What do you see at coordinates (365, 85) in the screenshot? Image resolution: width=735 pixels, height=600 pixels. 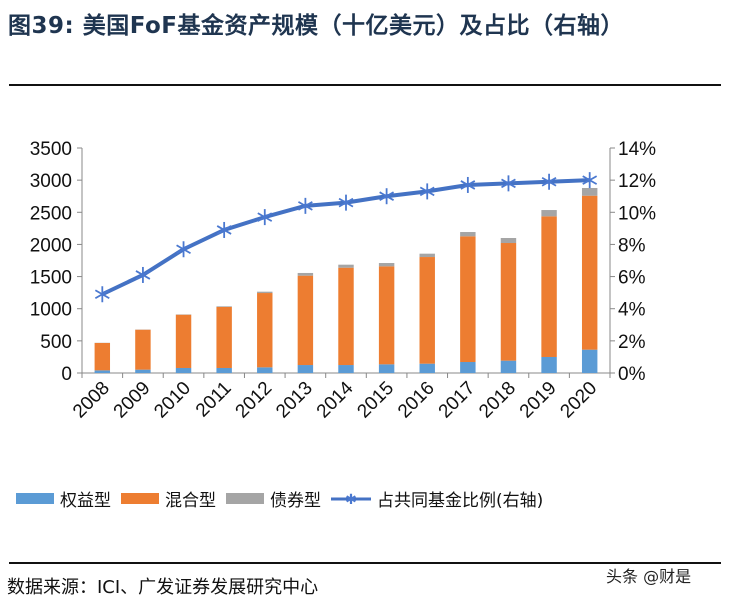 I see `title-divider` at bounding box center [365, 85].